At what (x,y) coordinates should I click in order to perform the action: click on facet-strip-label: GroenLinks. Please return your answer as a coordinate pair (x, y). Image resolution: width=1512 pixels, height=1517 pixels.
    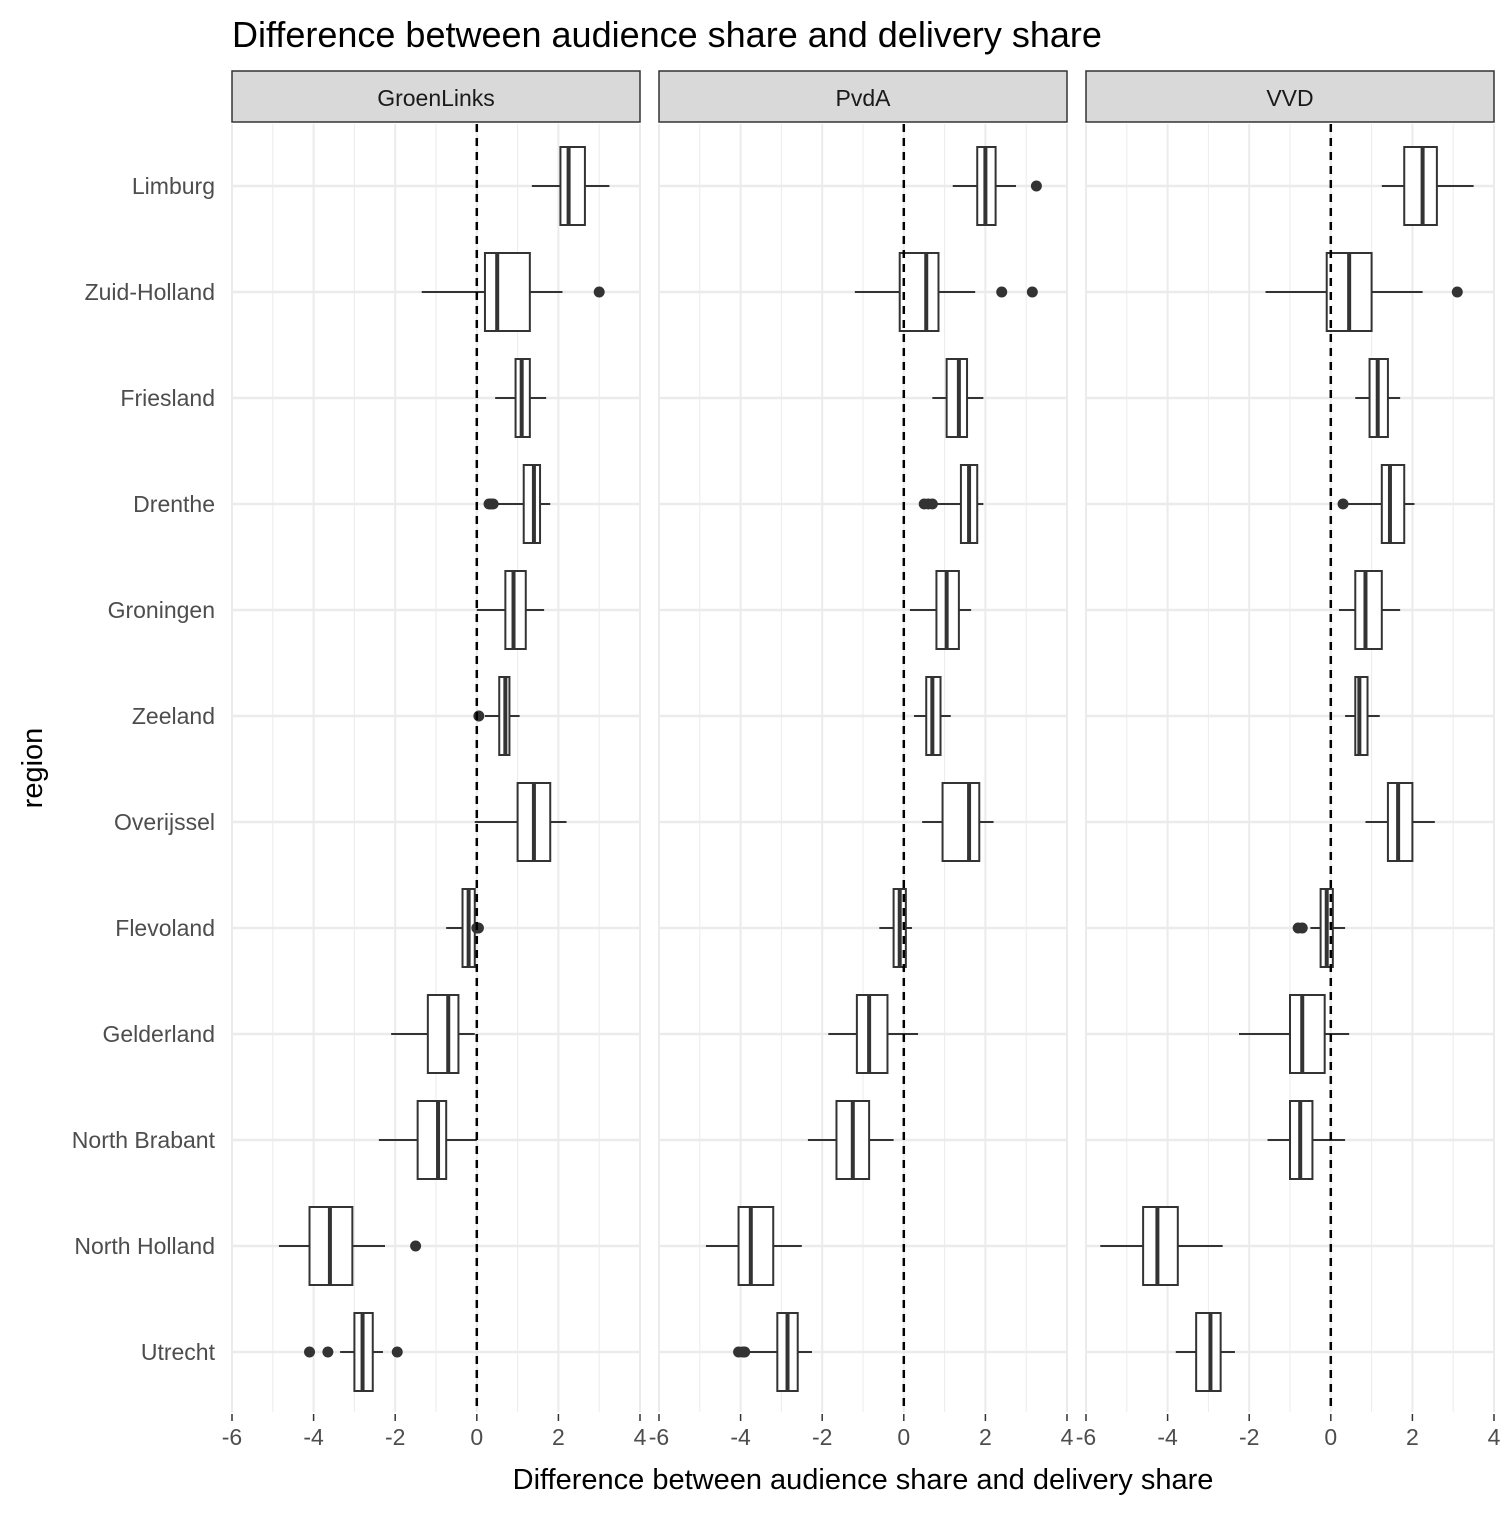
    Looking at the image, I should click on (436, 98).